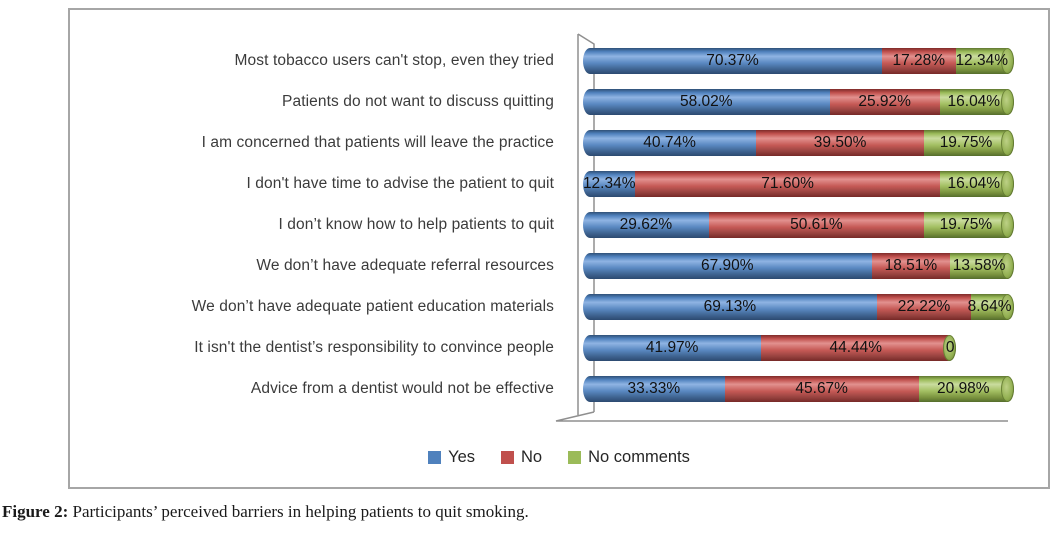 The height and width of the screenshot is (536, 1062). What do you see at coordinates (575, 457) in the screenshot?
I see `legend-swatch-no-comments` at bounding box center [575, 457].